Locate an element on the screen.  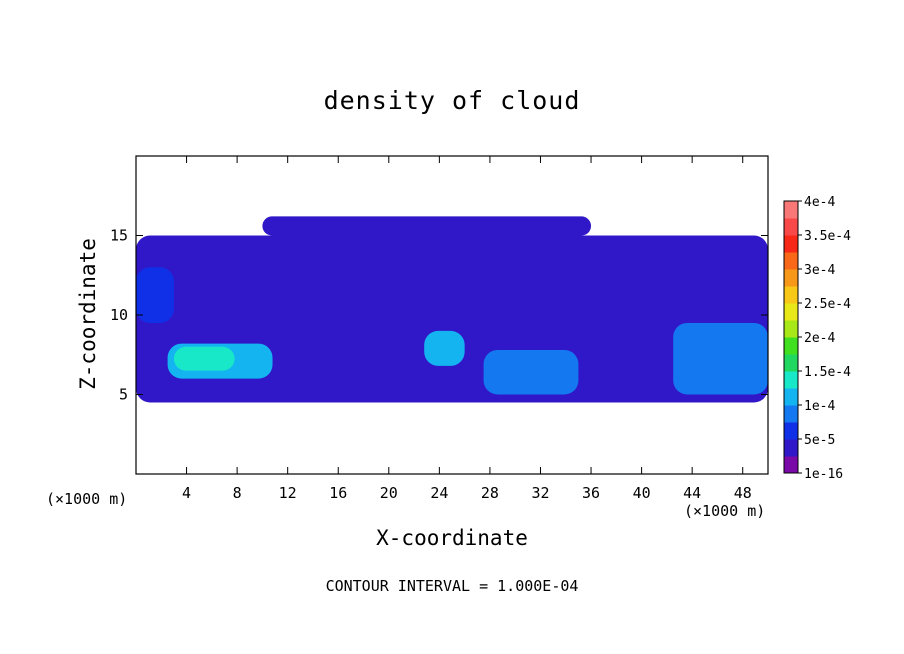
colorbar-label: 1e-16 is located at coordinates (823, 474).